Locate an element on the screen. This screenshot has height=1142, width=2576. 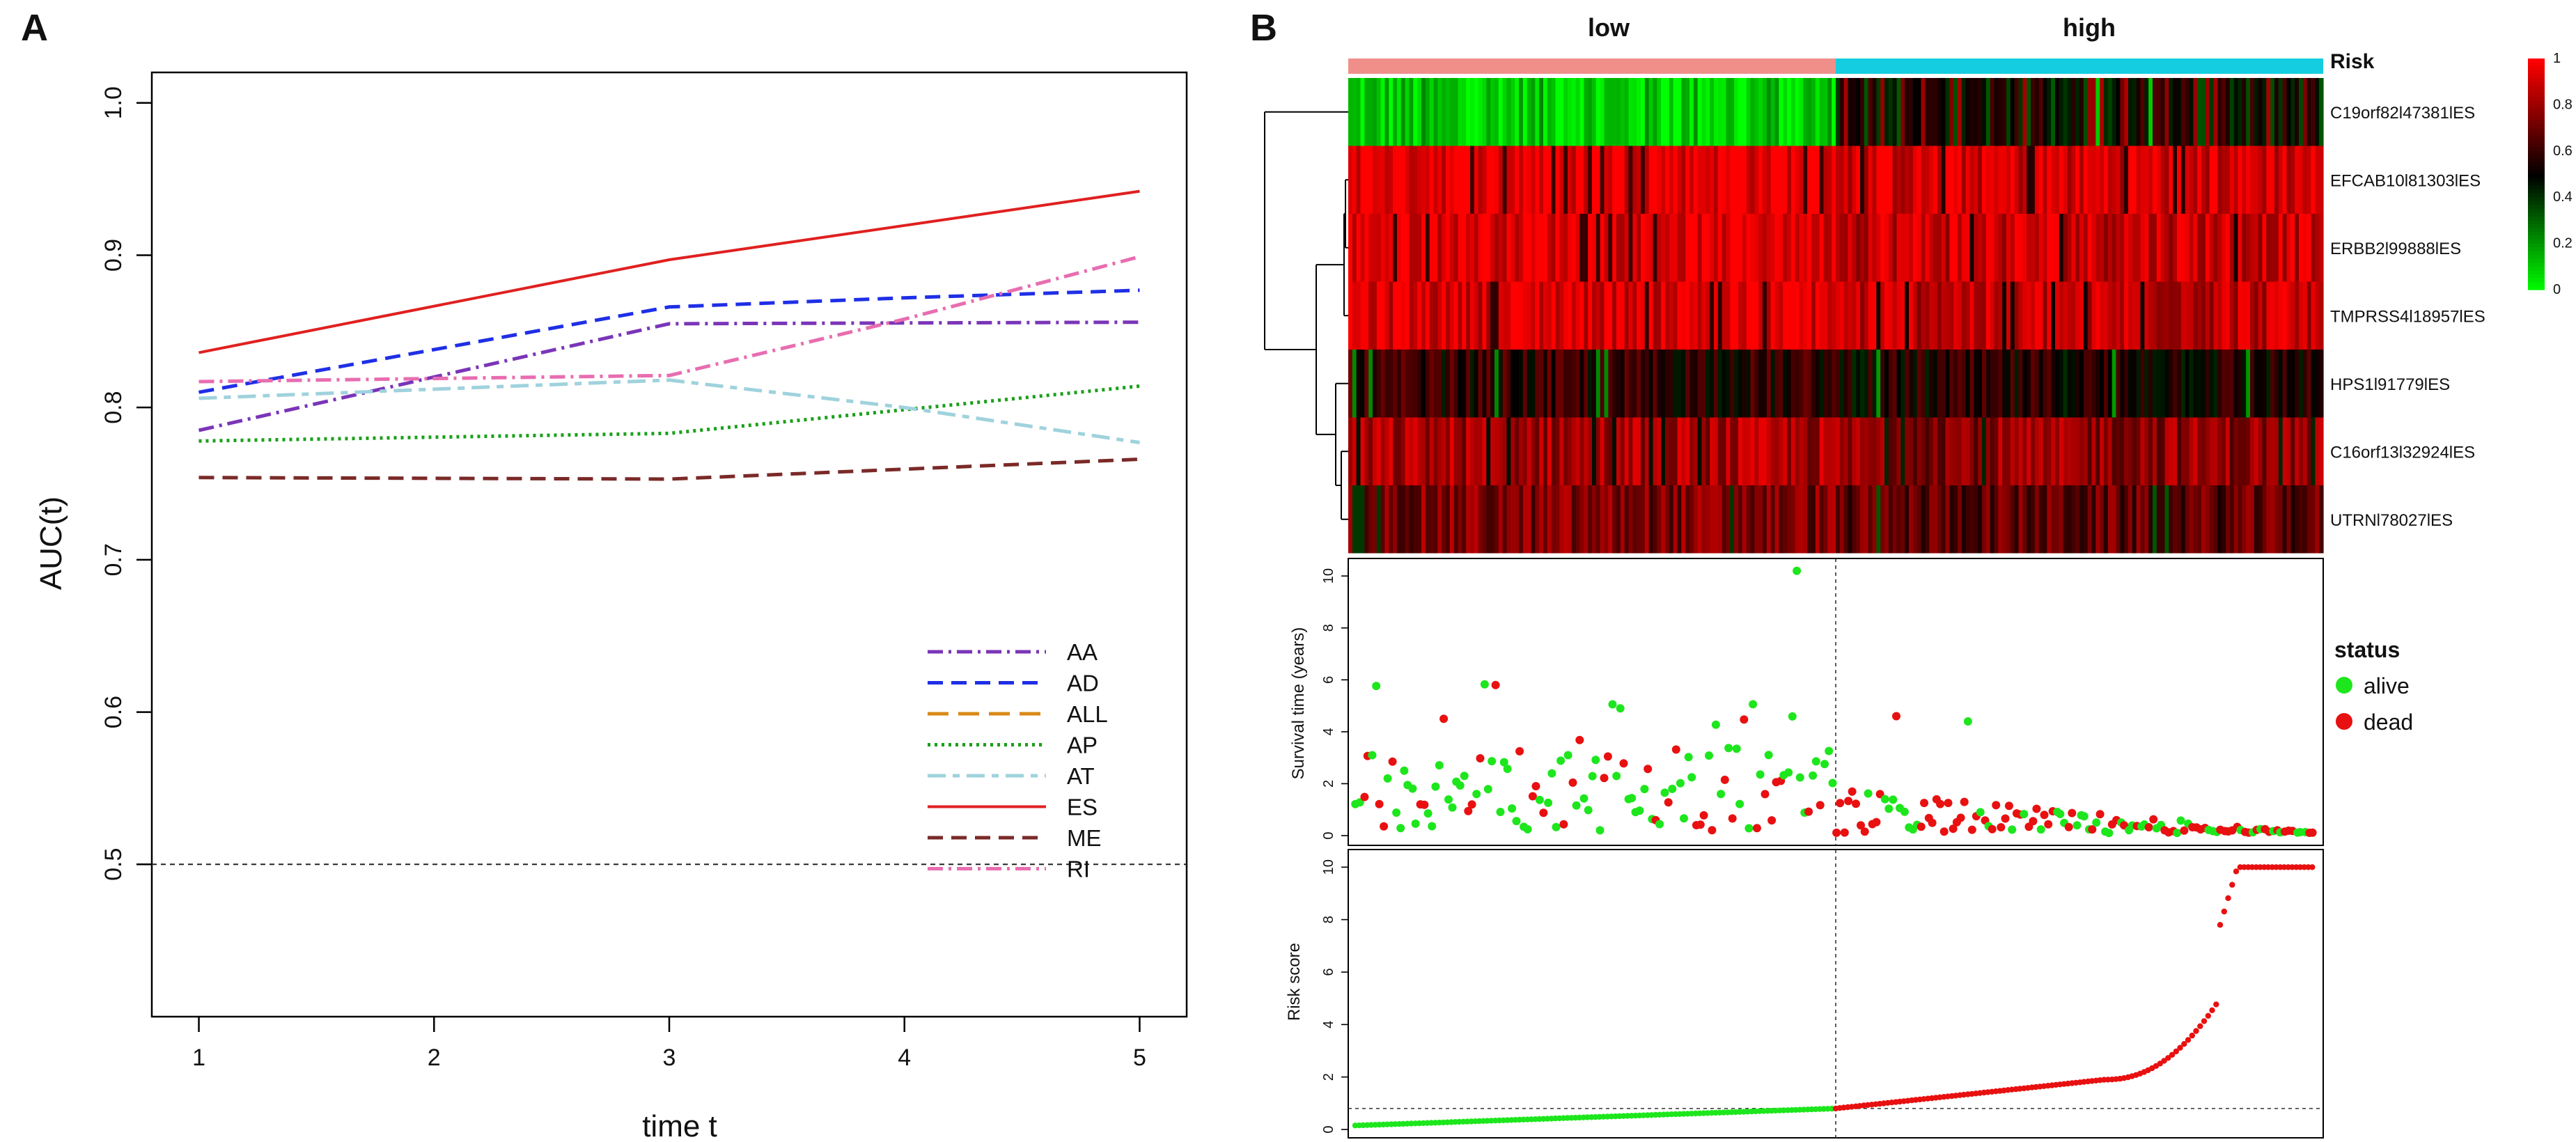
legend-label-me: ME is located at coordinates (1084, 838).